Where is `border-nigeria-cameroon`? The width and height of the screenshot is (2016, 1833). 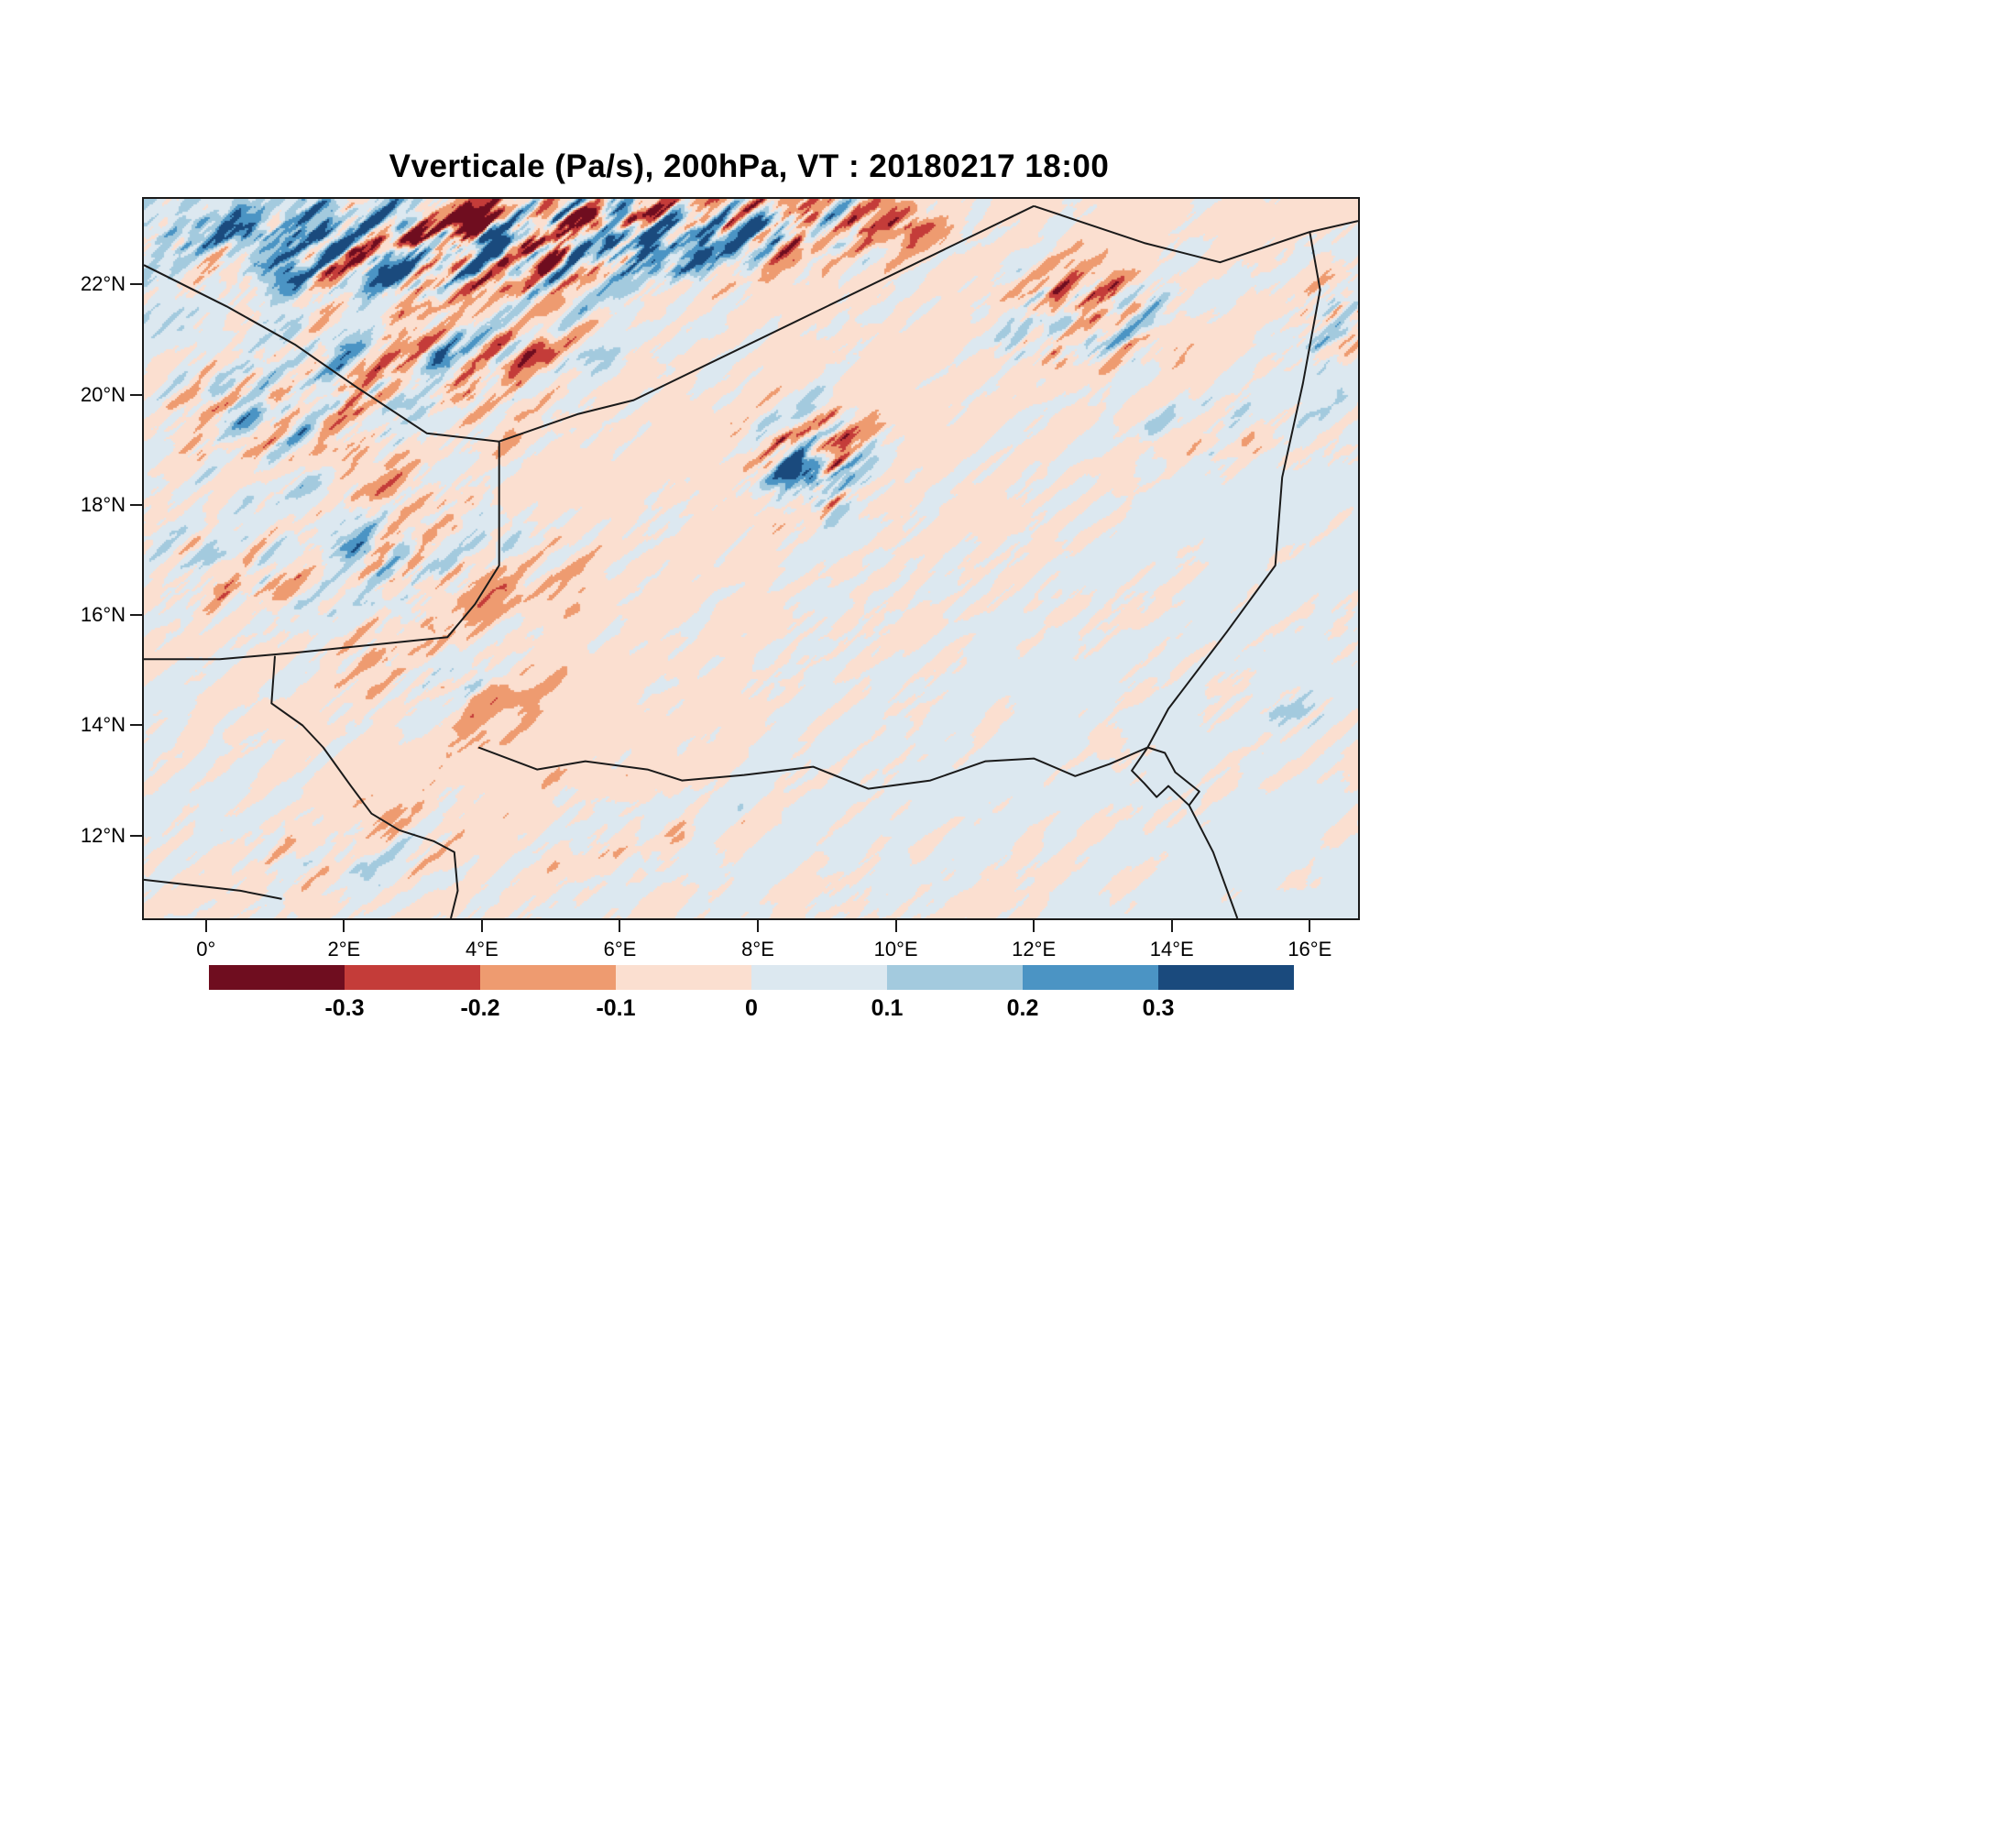
border-nigeria-cameroon is located at coordinates (1213, 861).